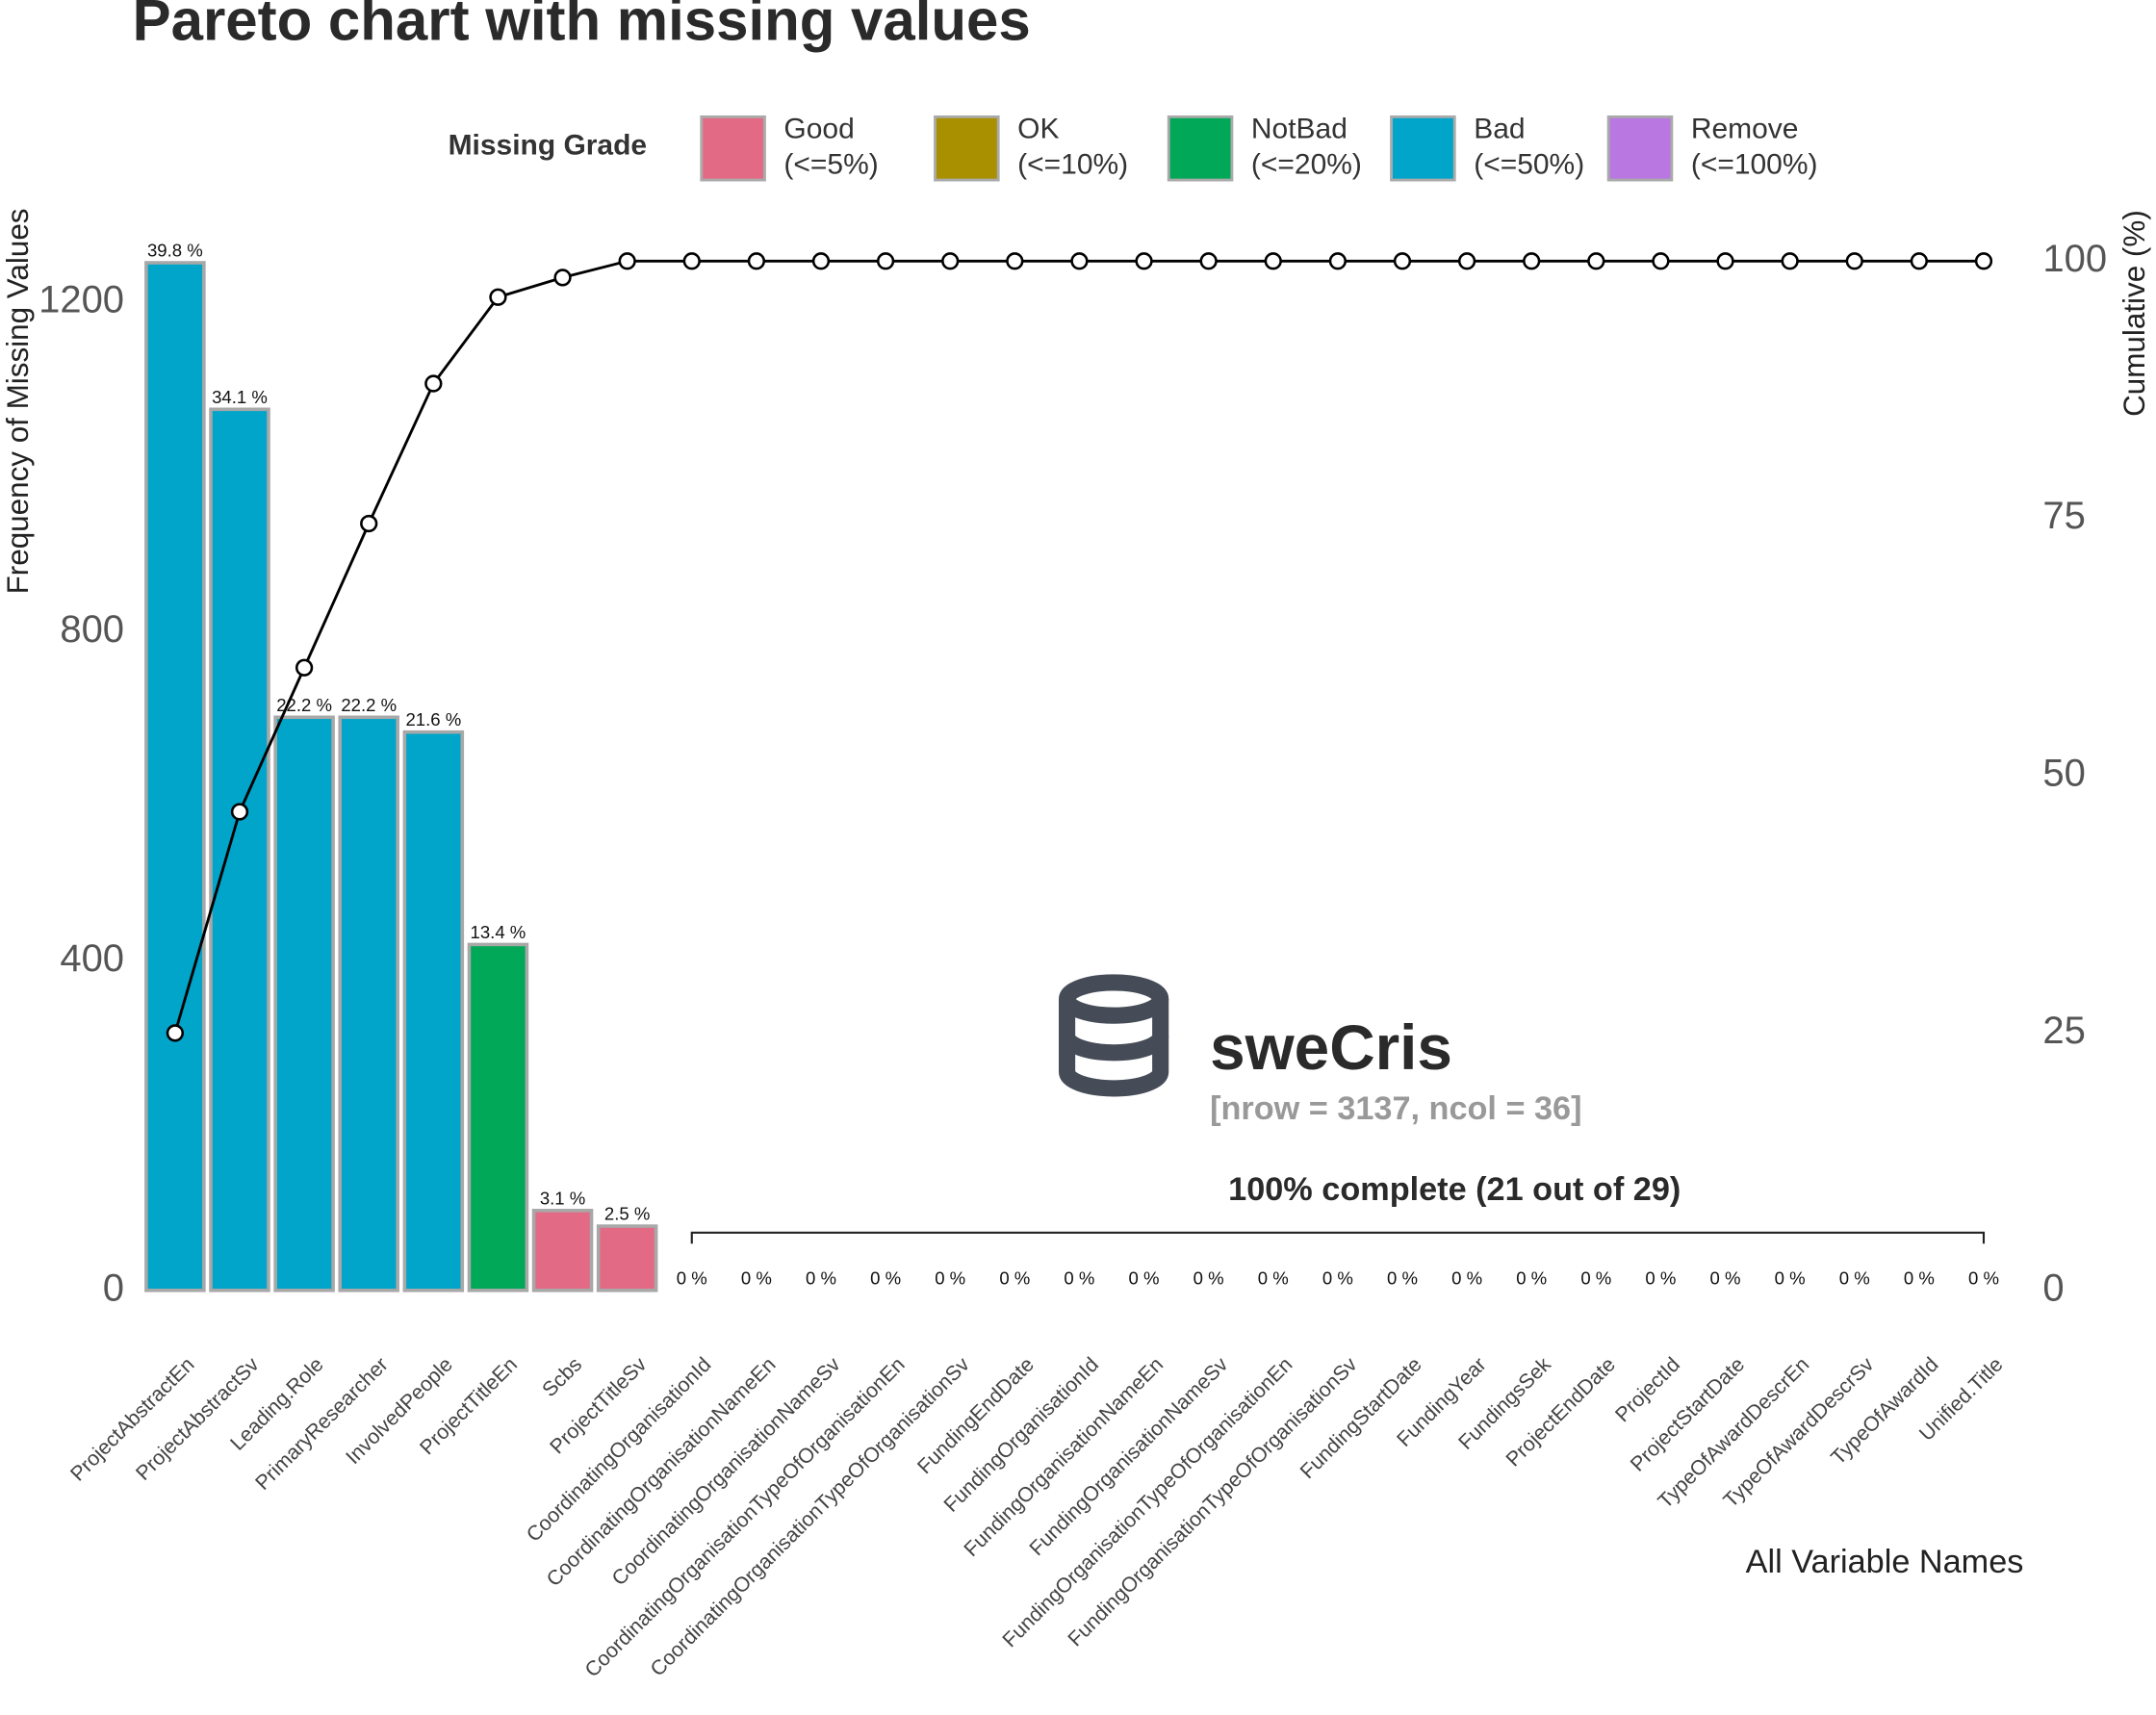 This screenshot has width=2156, height=1715. What do you see at coordinates (1529, 165) in the screenshot?
I see `legend-range: (<=50%)` at bounding box center [1529, 165].